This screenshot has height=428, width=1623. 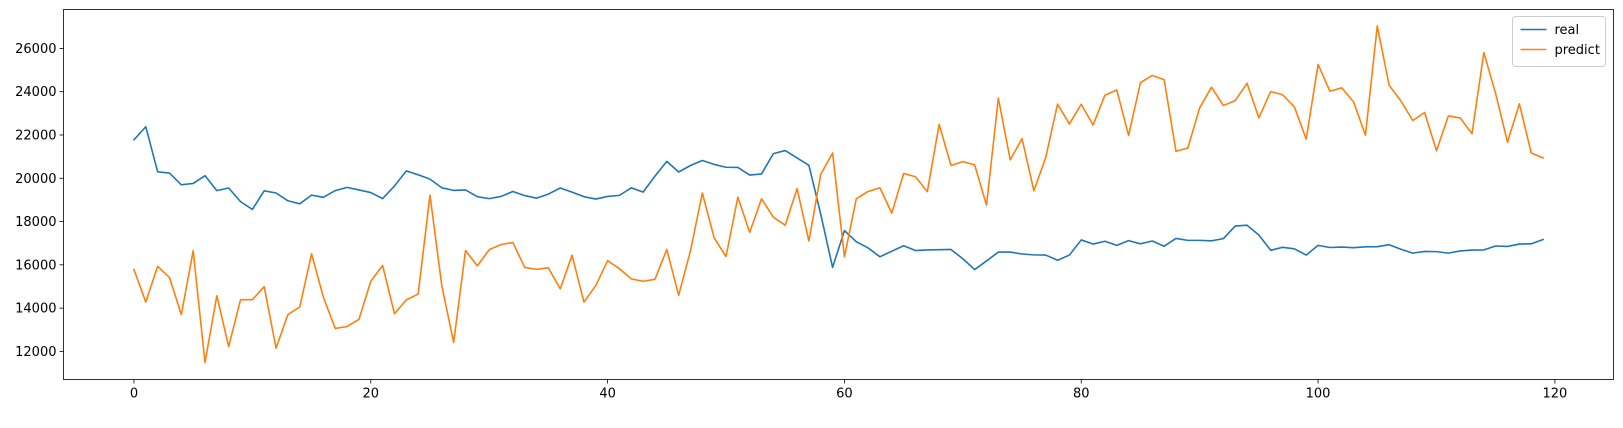 What do you see at coordinates (35, 265) in the screenshot?
I see `y-tick-label: 16000` at bounding box center [35, 265].